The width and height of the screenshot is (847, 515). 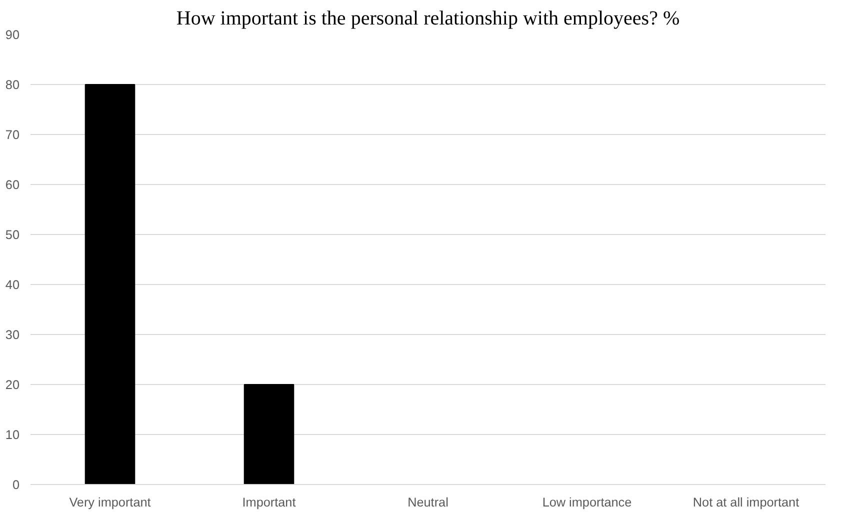 I want to click on chart-title: How important is the personal relationship with employees? %, so click(x=428, y=19).